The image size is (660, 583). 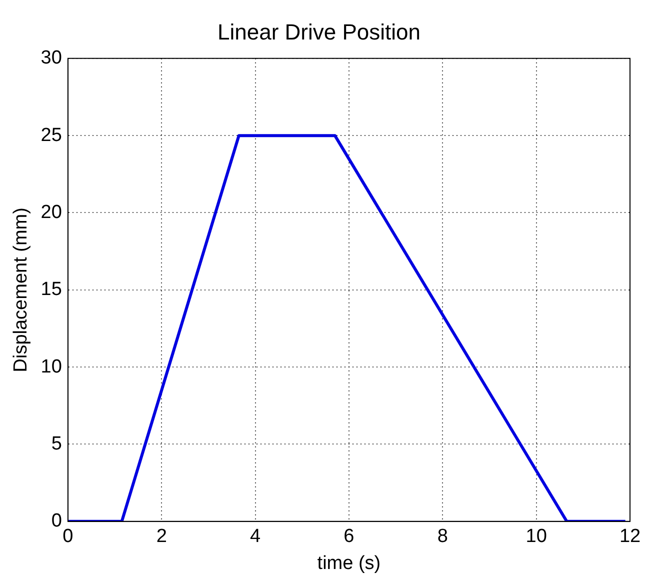 I want to click on y-tick-label: 15, so click(x=51, y=289).